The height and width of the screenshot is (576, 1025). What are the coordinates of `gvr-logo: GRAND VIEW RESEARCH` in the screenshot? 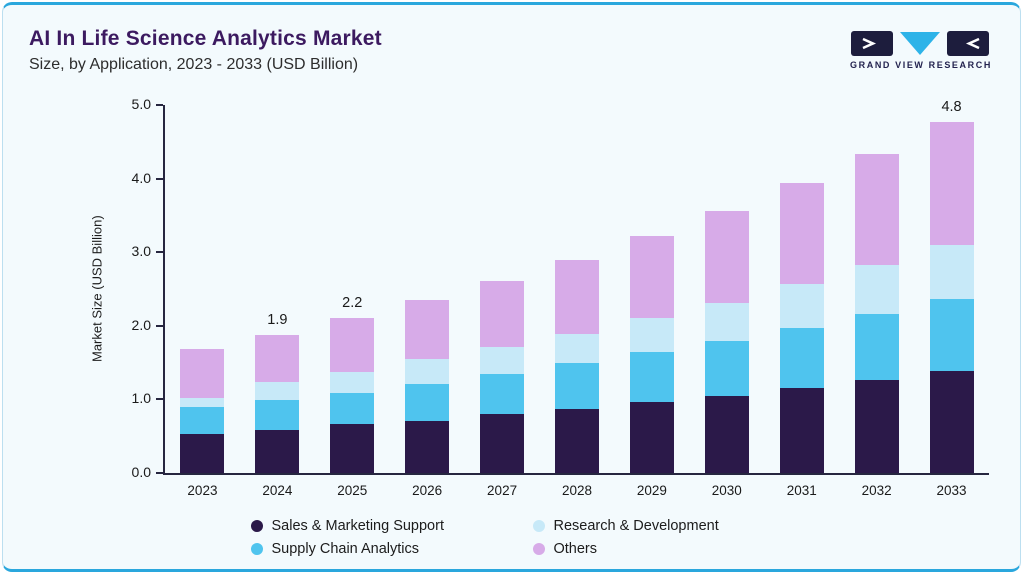 It's located at (921, 50).